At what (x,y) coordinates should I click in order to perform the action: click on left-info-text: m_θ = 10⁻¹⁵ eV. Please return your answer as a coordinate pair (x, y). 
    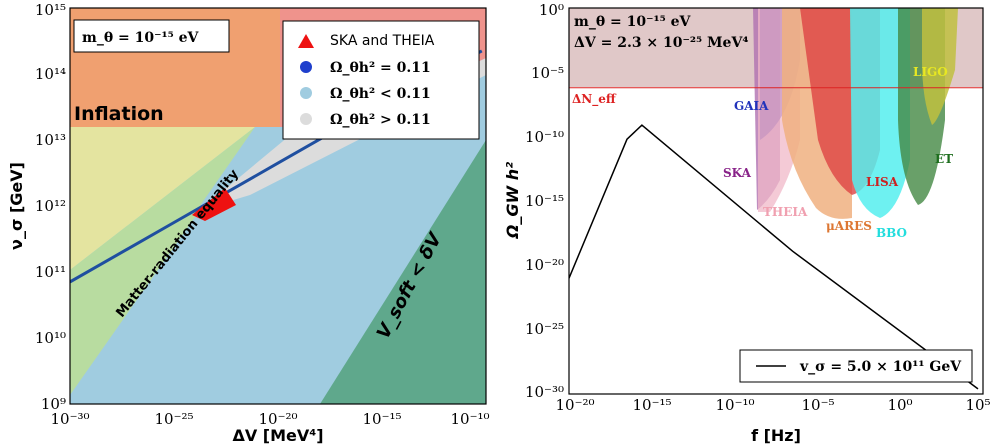
    Looking at the image, I should click on (141, 38).